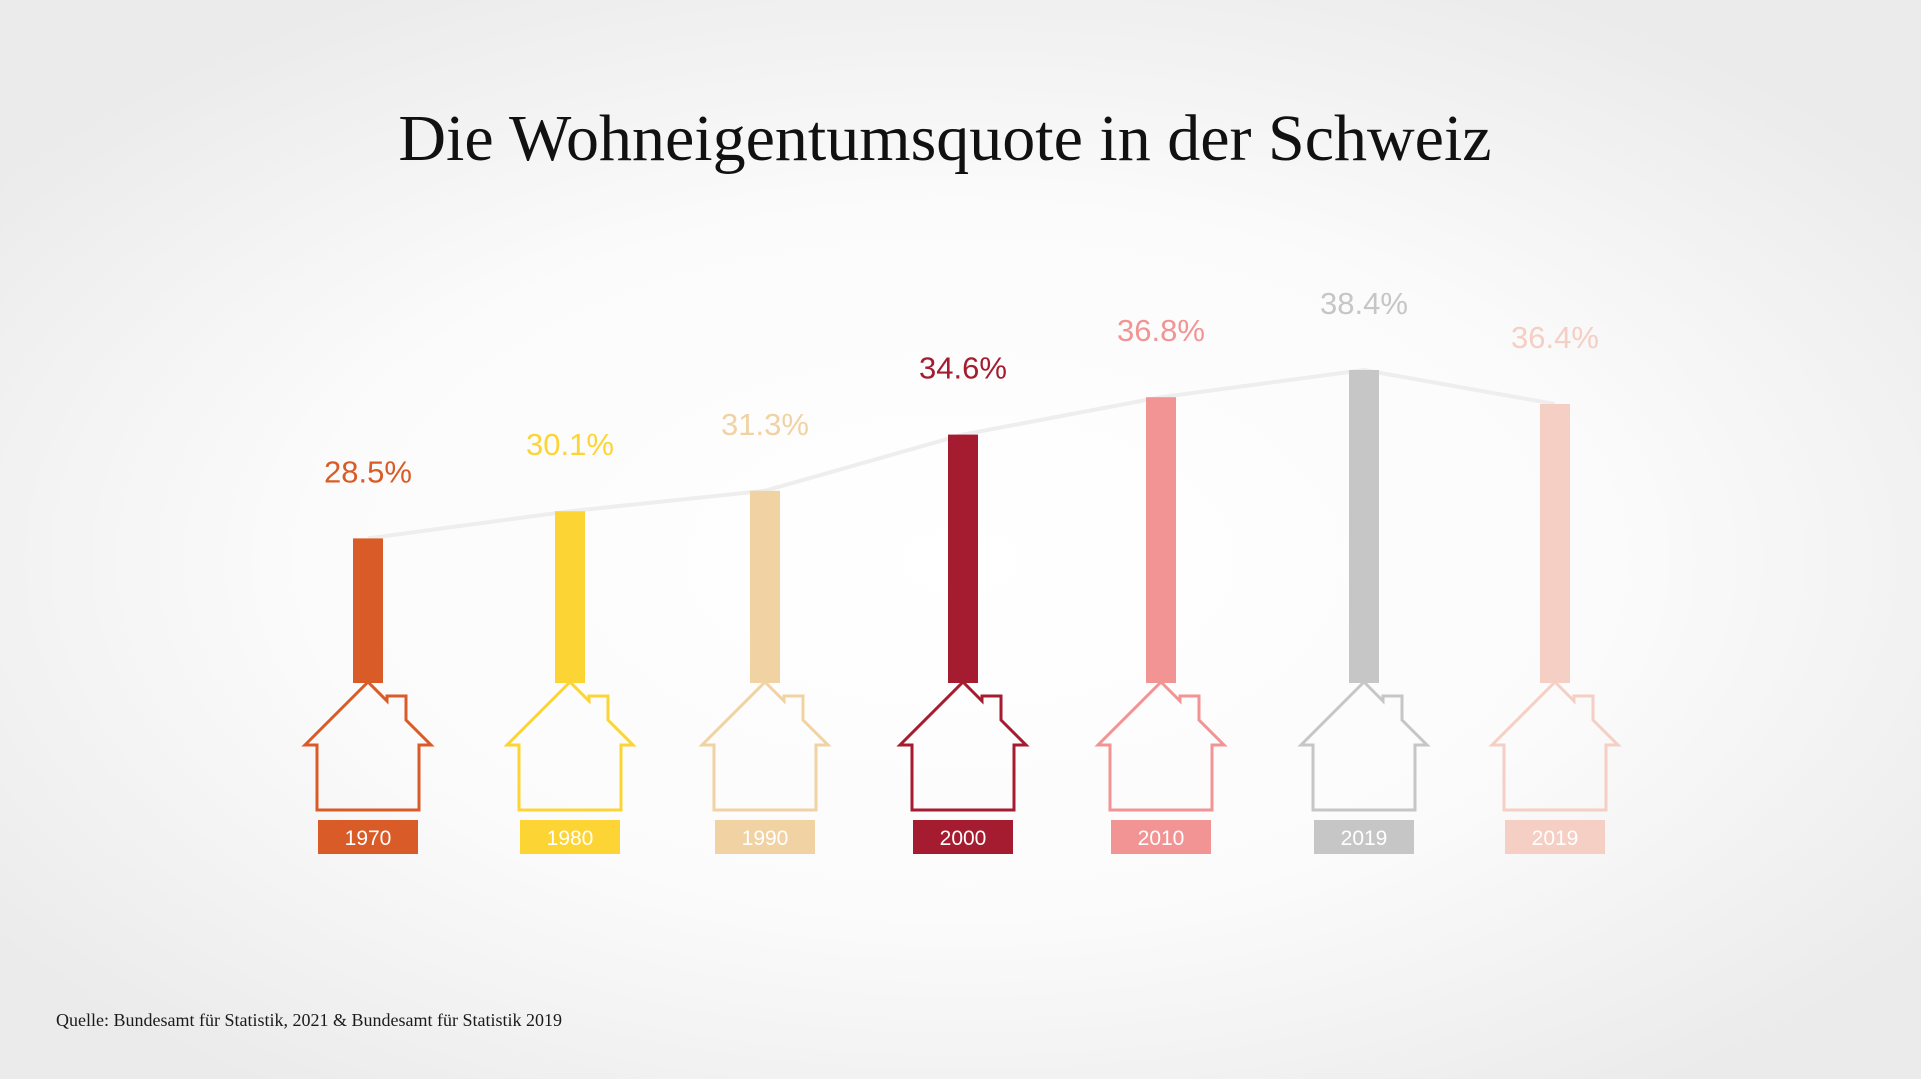 This screenshot has height=1079, width=1921. Describe the element at coordinates (765, 424) in the screenshot. I see `value-label: 31.3%` at that location.